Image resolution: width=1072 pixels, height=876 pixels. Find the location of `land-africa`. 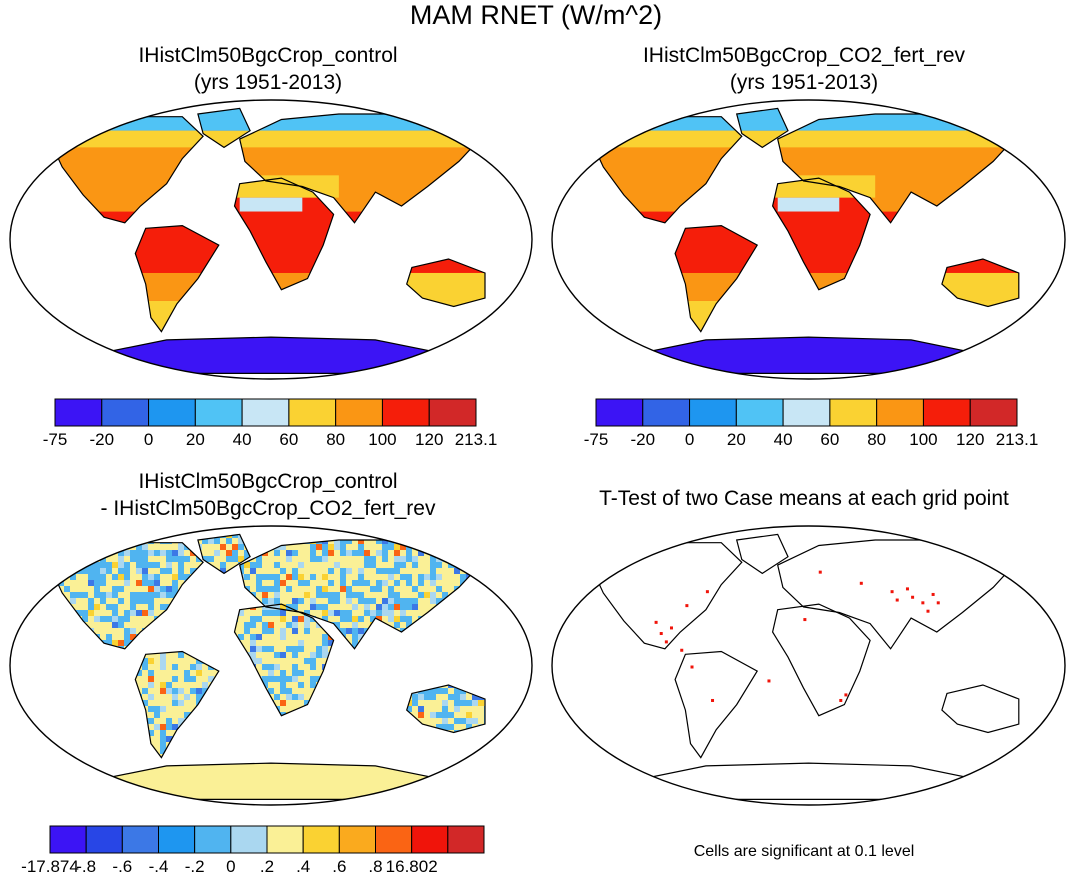

land-africa is located at coordinates (821, 660).